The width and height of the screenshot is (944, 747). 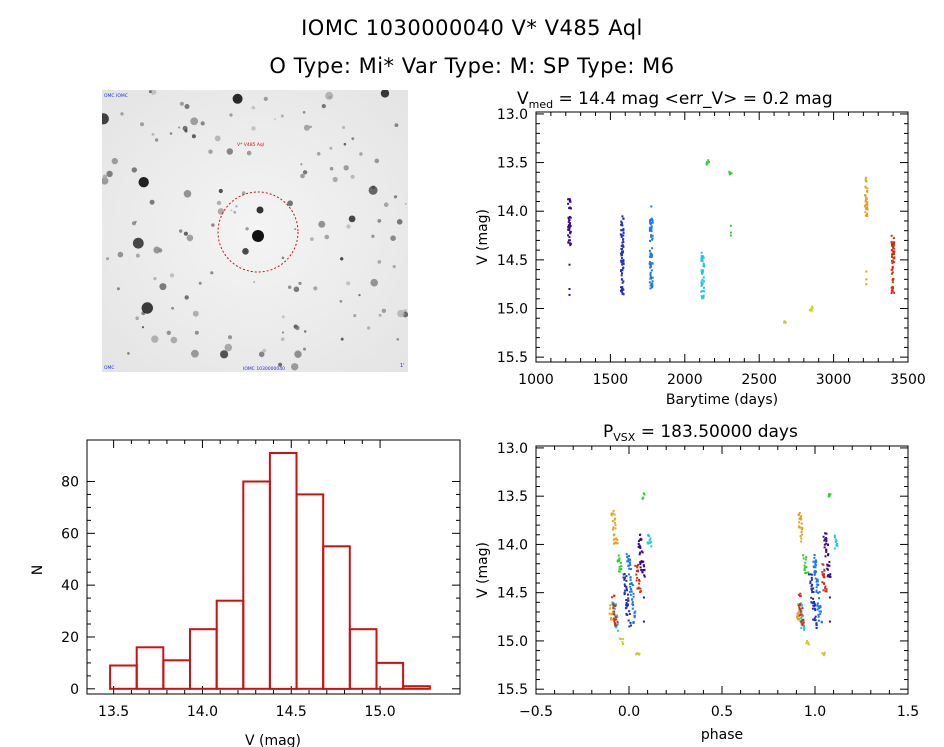 What do you see at coordinates (512, 358) in the screenshot?
I see `y-tick-label: 15.5` at bounding box center [512, 358].